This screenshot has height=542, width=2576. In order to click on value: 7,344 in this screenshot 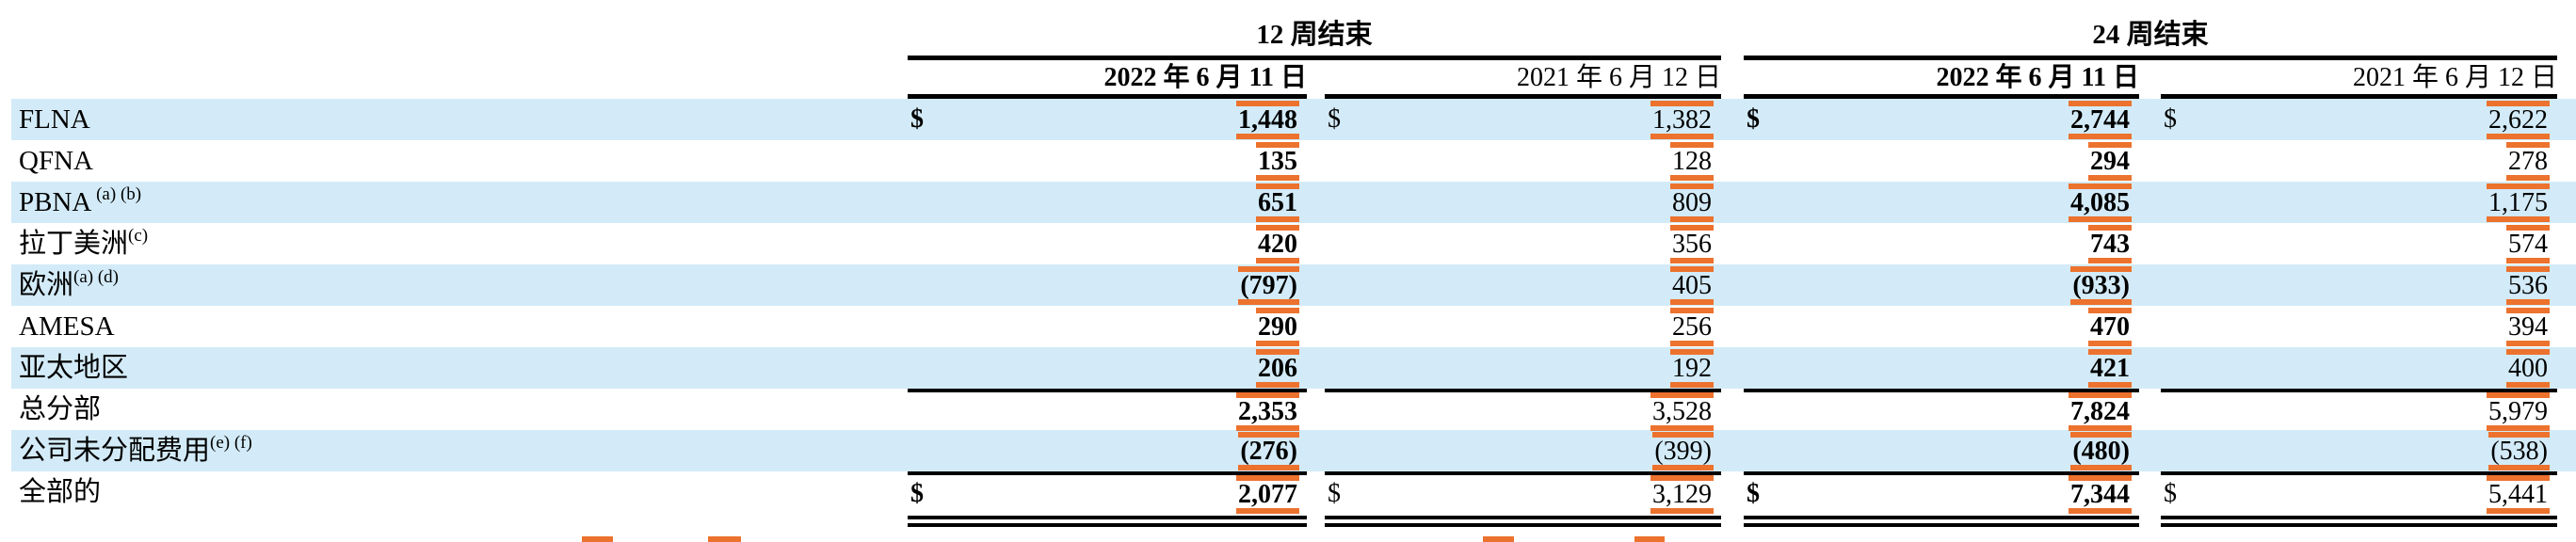, I will do `click(2100, 494)`.